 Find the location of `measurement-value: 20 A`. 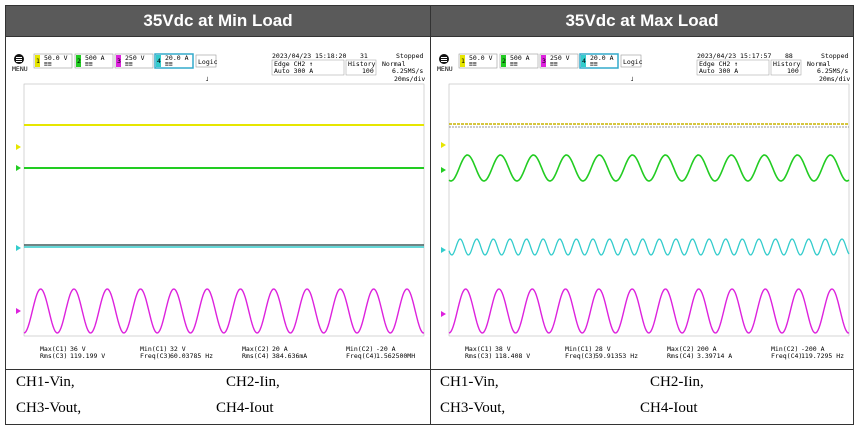

measurement-value: 20 A is located at coordinates (280, 349).